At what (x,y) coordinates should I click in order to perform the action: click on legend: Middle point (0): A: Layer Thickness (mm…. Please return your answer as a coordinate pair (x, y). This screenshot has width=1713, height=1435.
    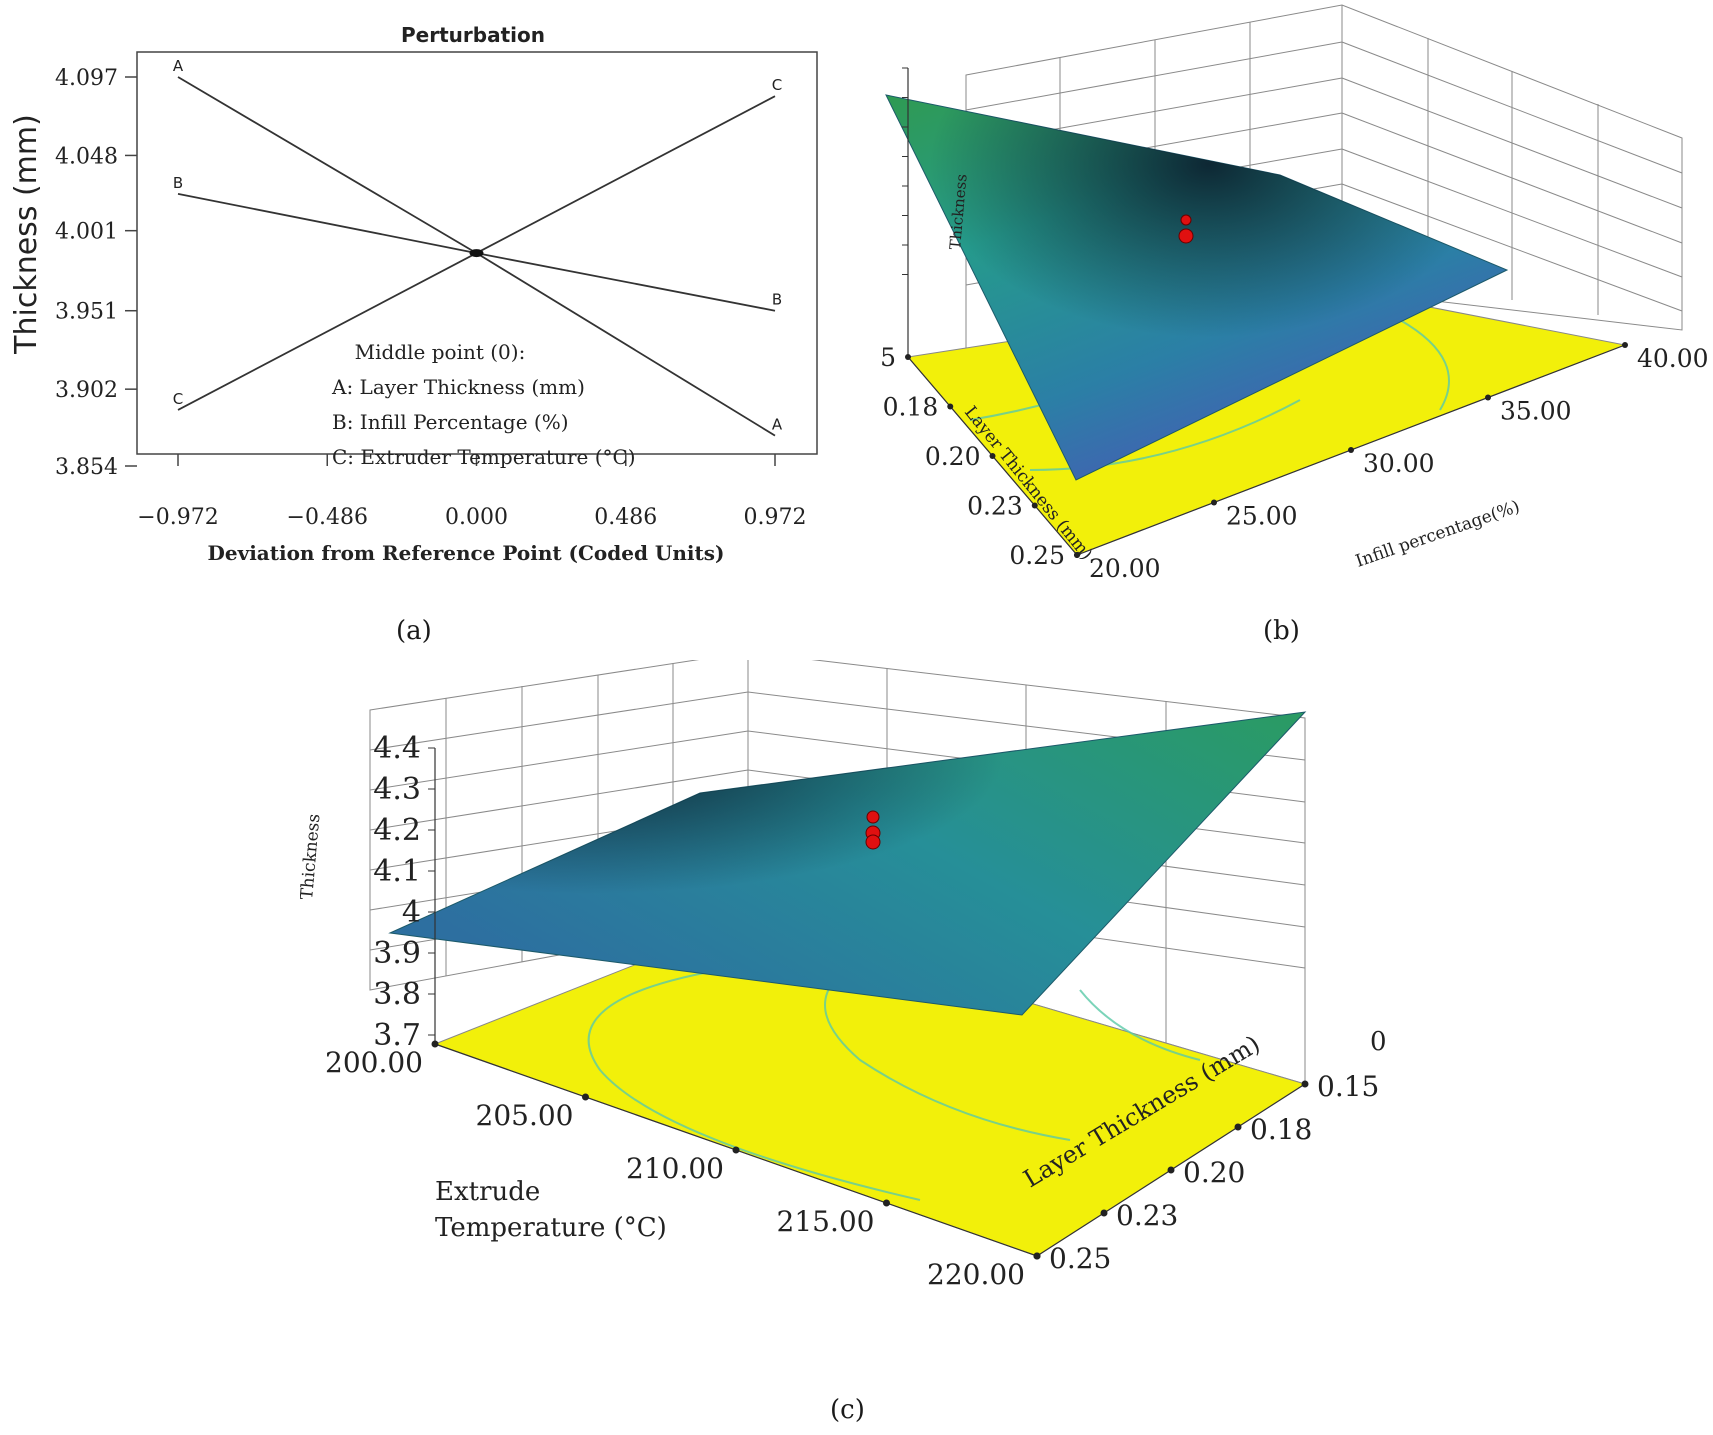
    Looking at the image, I should click on (483, 404).